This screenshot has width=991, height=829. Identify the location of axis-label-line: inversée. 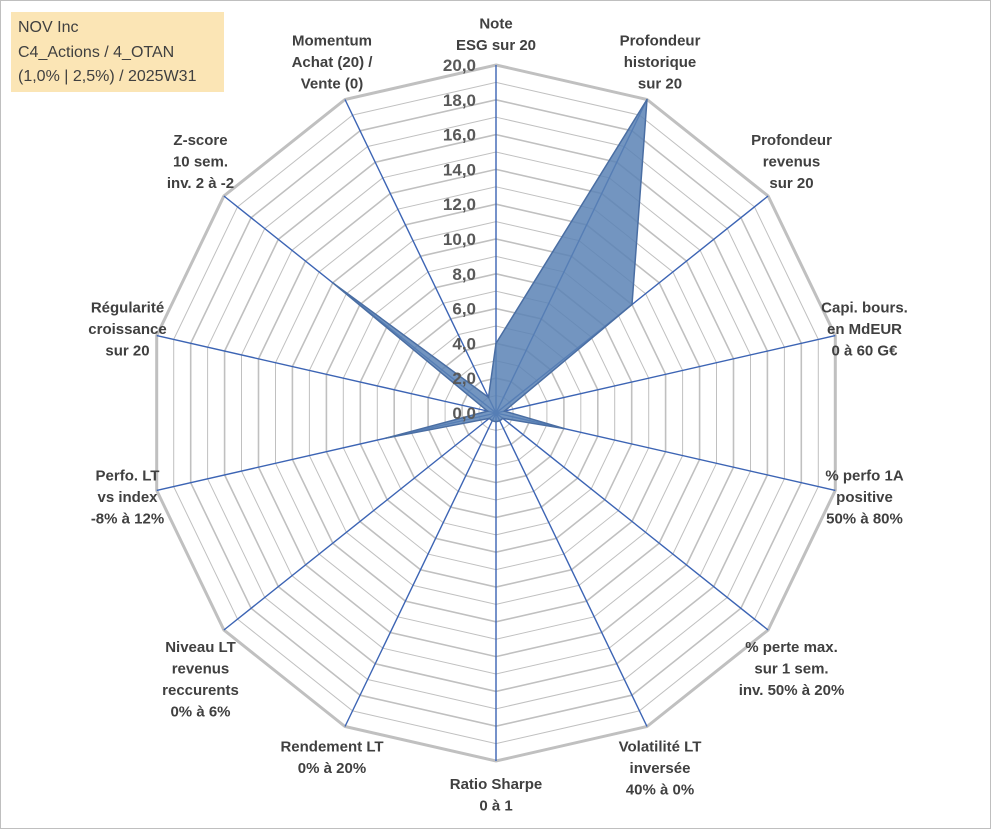
(660, 768).